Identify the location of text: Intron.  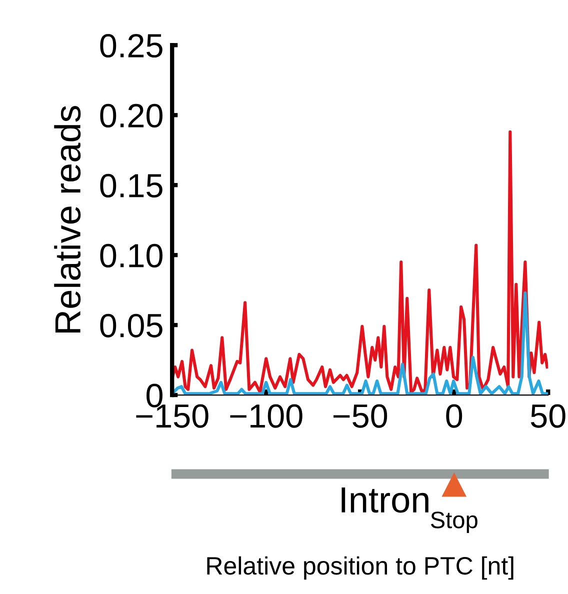
(385, 500).